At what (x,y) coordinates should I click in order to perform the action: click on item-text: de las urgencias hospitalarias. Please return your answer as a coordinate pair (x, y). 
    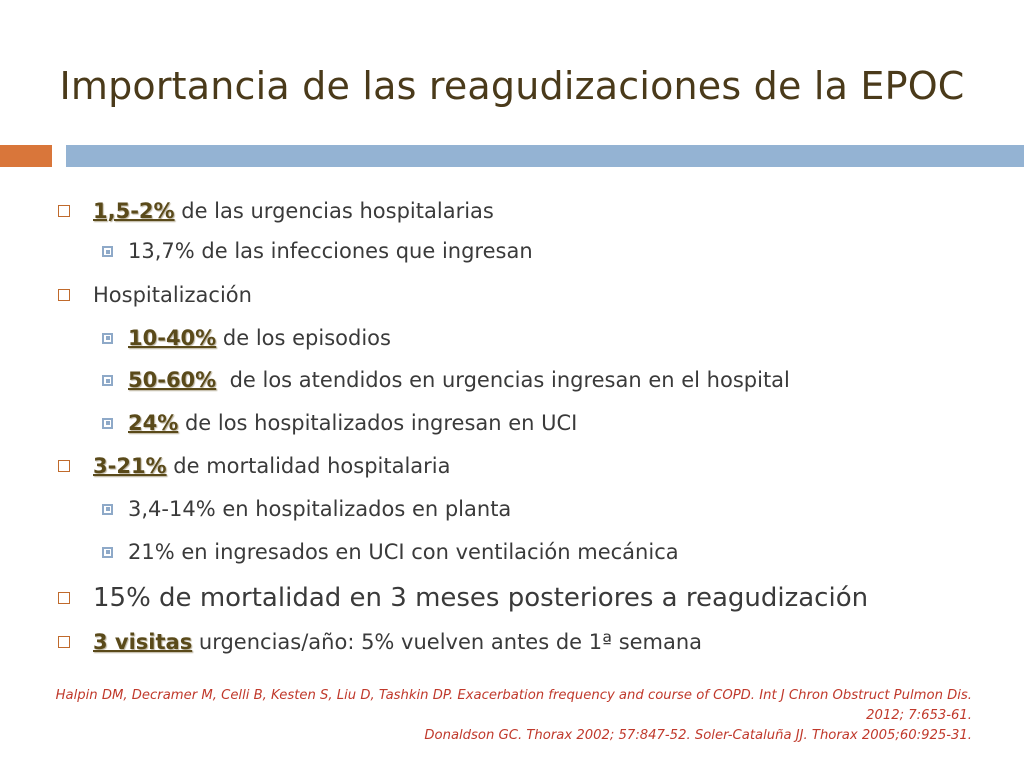
    Looking at the image, I should click on (334, 210).